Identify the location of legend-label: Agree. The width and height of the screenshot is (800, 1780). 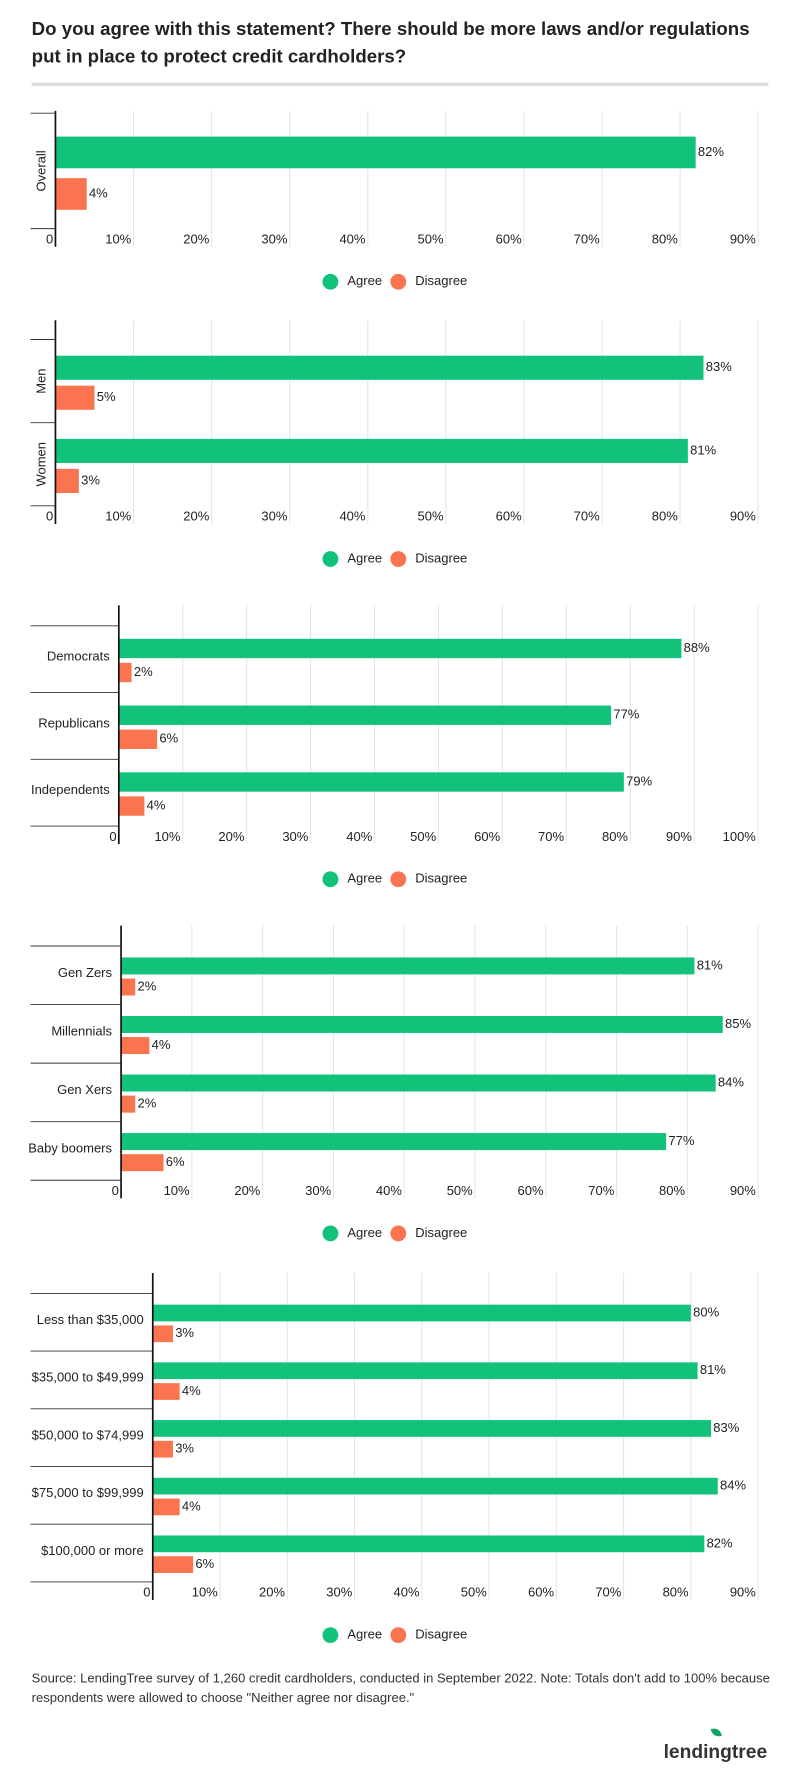
(364, 1232).